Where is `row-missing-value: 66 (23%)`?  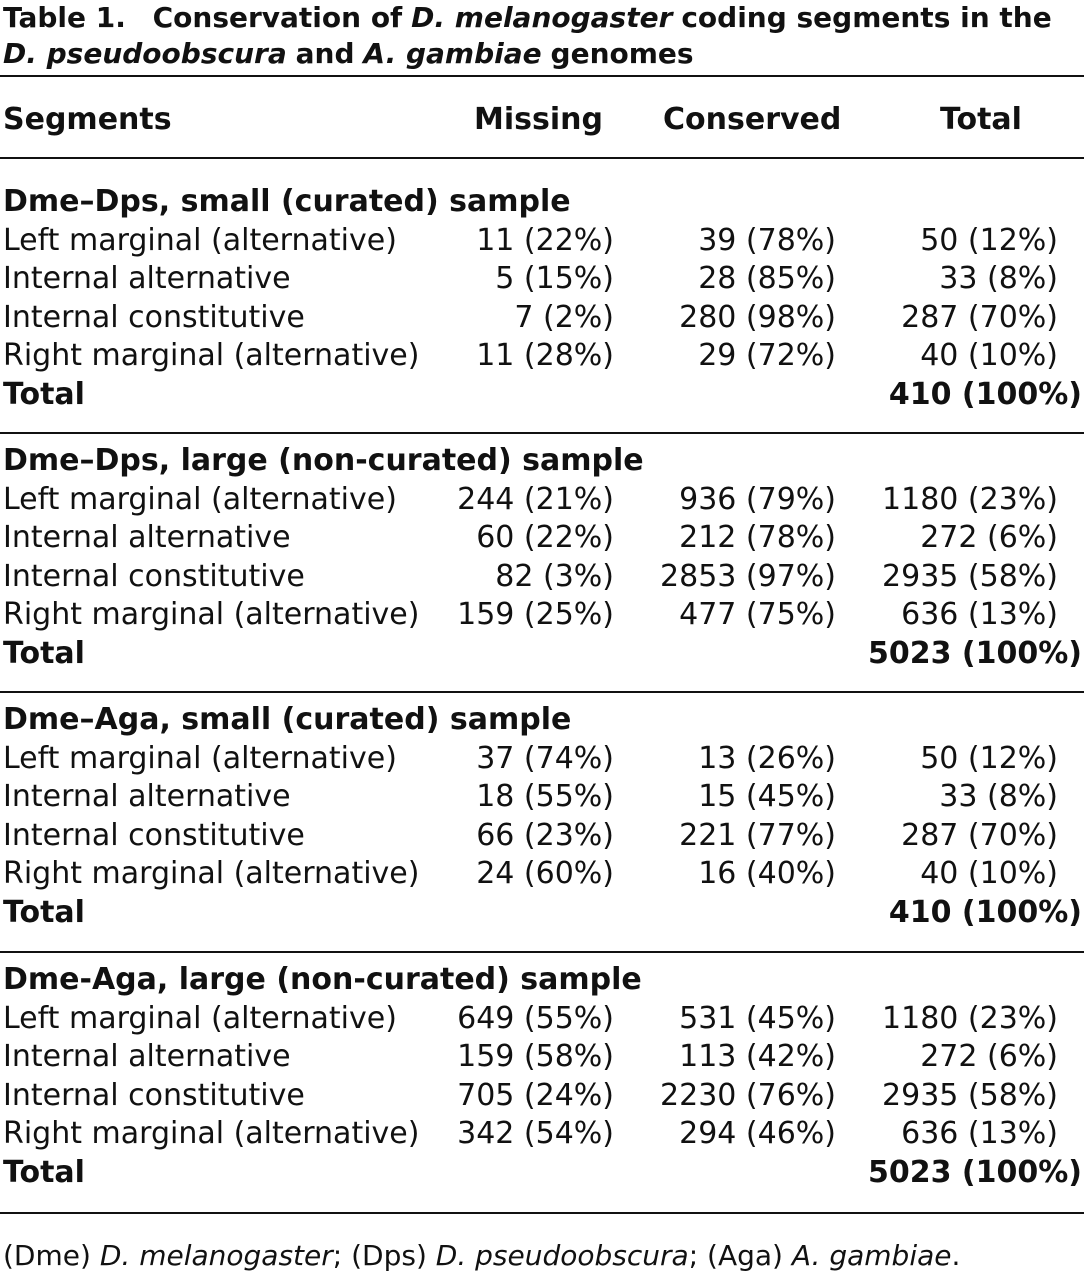 row-missing-value: 66 (23%) is located at coordinates (545, 835).